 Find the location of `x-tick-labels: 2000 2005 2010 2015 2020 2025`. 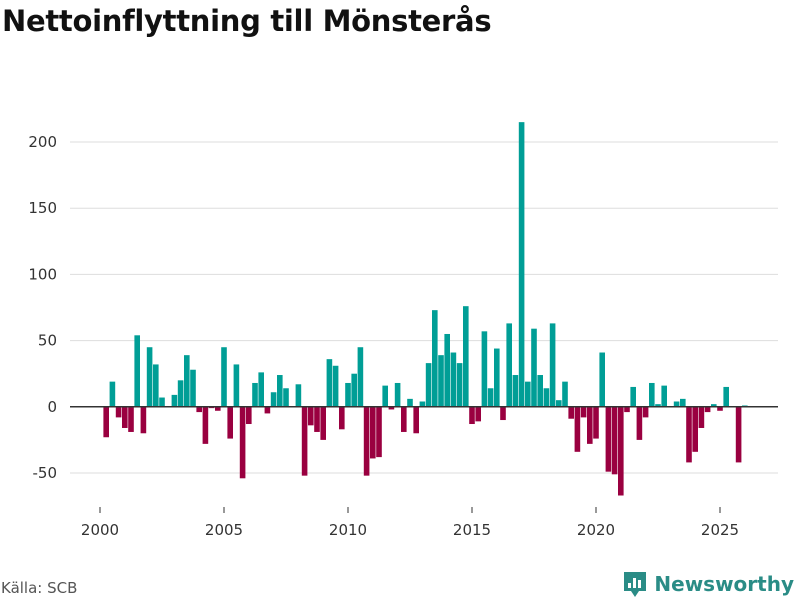

x-tick-labels: 2000 2005 2010 2015 2020 2025 is located at coordinates (410, 523).